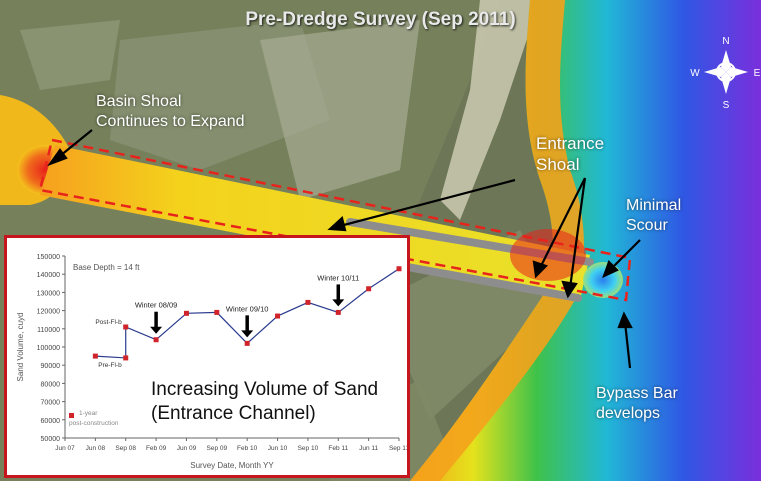 This screenshot has width=761, height=481. What do you see at coordinates (695, 73) in the screenshot?
I see `compass-w: W` at bounding box center [695, 73].